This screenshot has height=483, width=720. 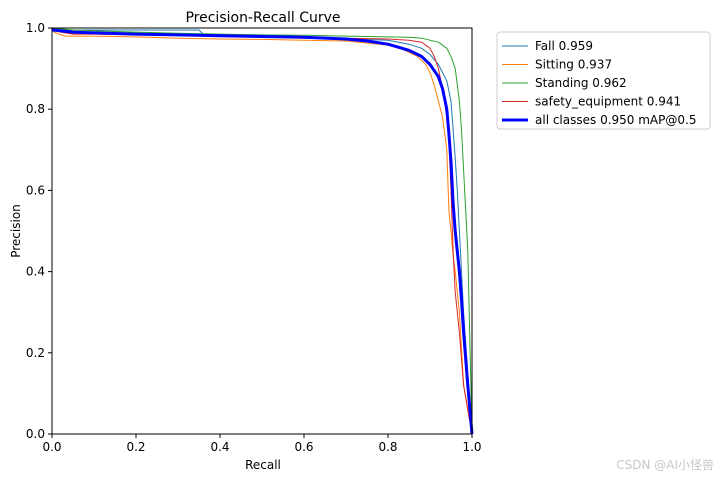 What do you see at coordinates (263, 465) in the screenshot?
I see `x-axis-label: Recall` at bounding box center [263, 465].